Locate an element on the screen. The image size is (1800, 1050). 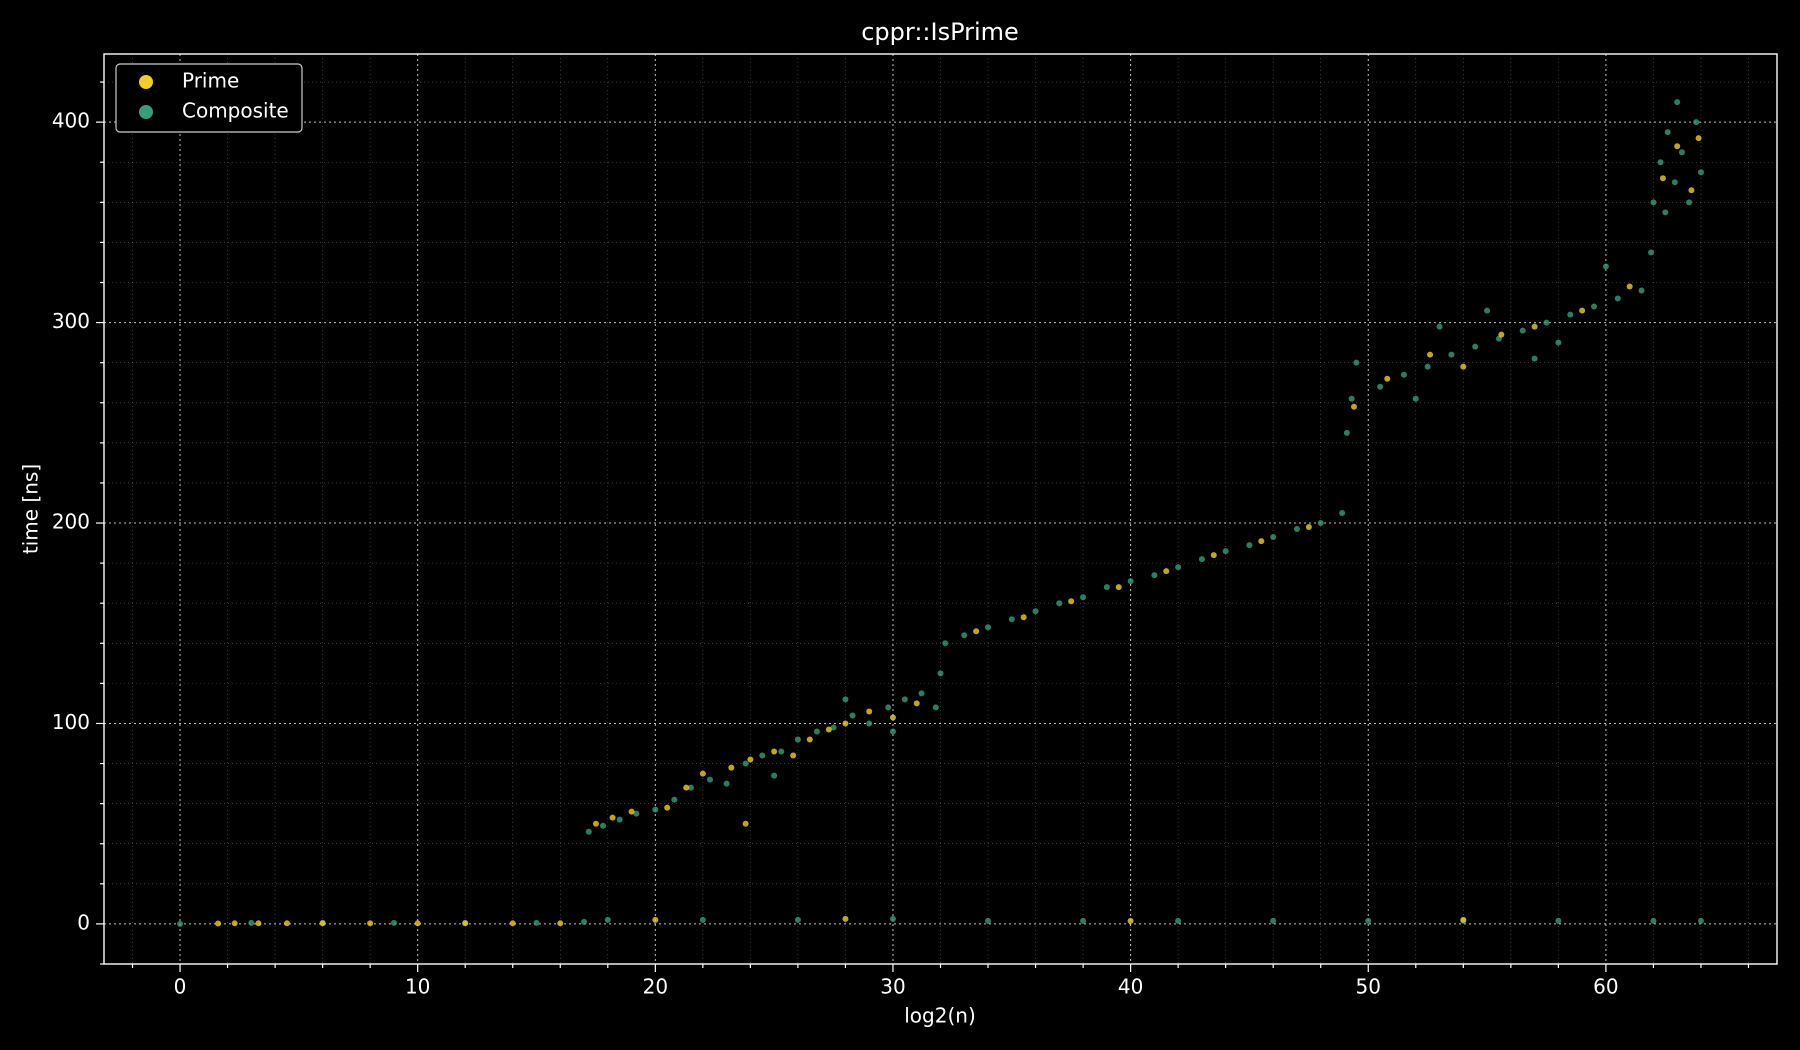
x-tick-label: 20 is located at coordinates (655, 987).